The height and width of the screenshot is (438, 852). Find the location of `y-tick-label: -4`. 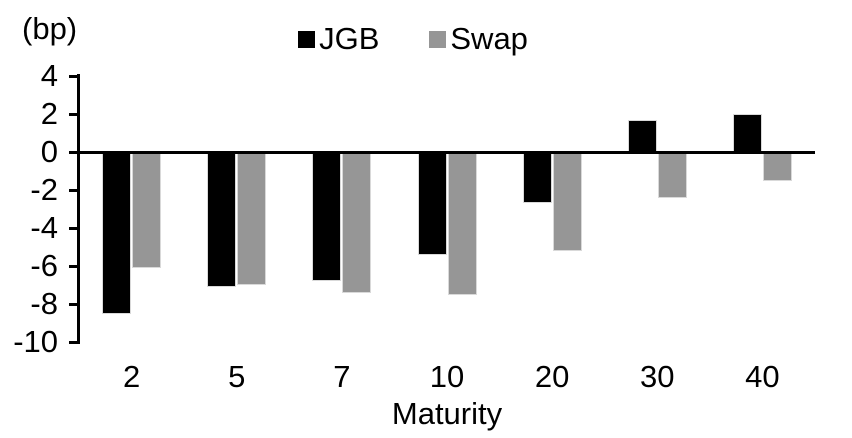

y-tick-label: -4 is located at coordinates (44, 227).